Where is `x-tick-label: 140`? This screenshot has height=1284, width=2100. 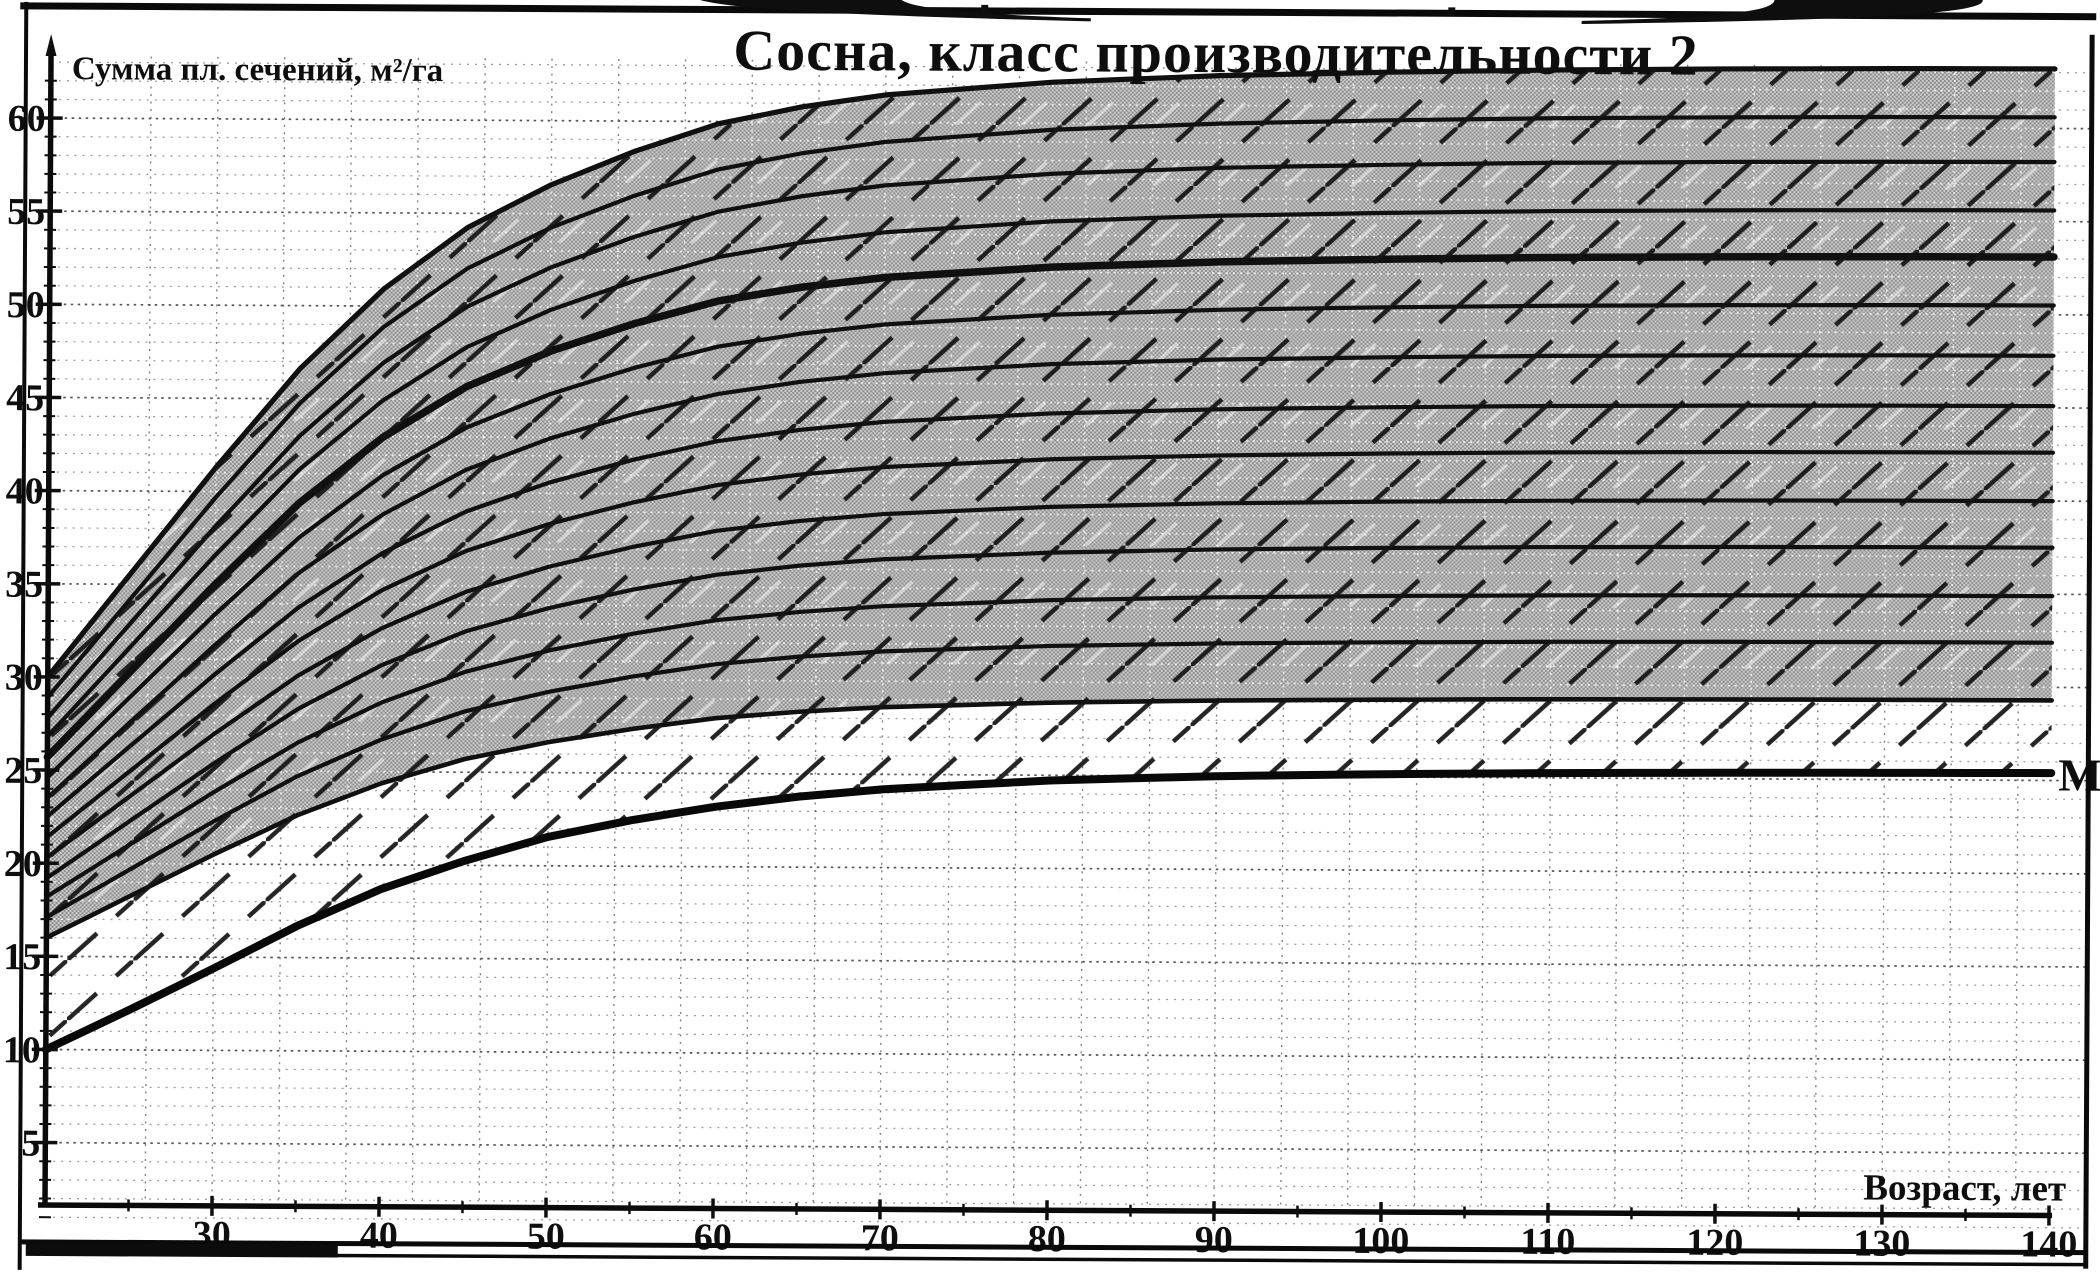
x-tick-label: 140 is located at coordinates (2048, 1244).